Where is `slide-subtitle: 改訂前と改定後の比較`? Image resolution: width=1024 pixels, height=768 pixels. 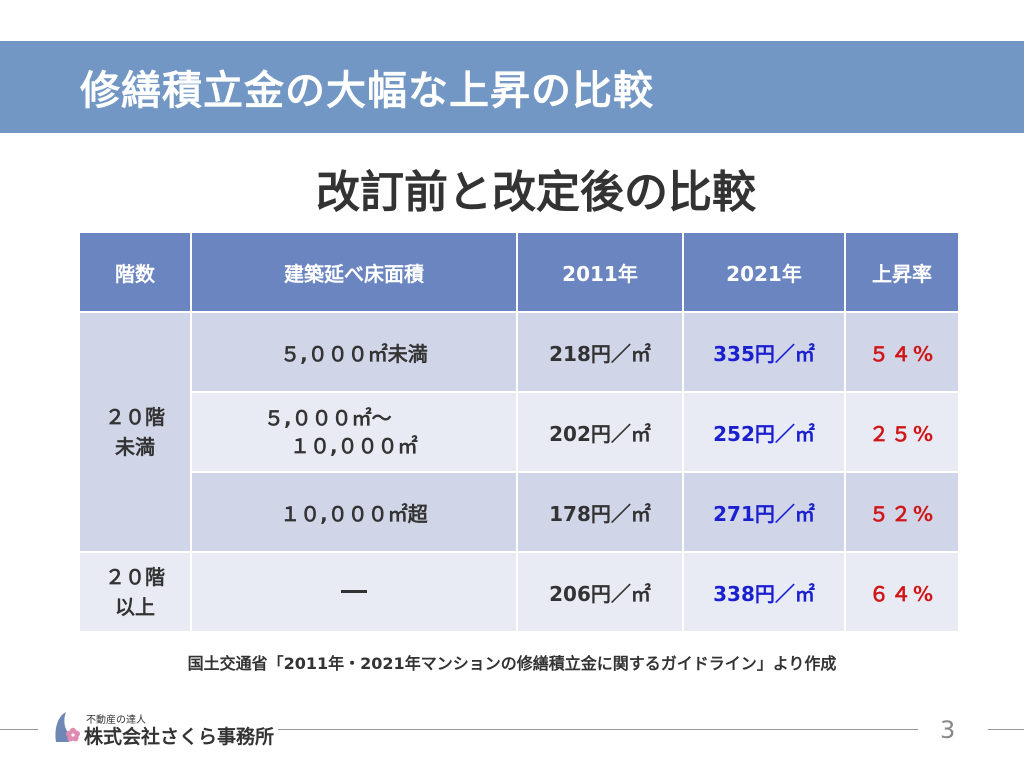
slide-subtitle: 改訂前と改定後の比較 is located at coordinates (536, 192).